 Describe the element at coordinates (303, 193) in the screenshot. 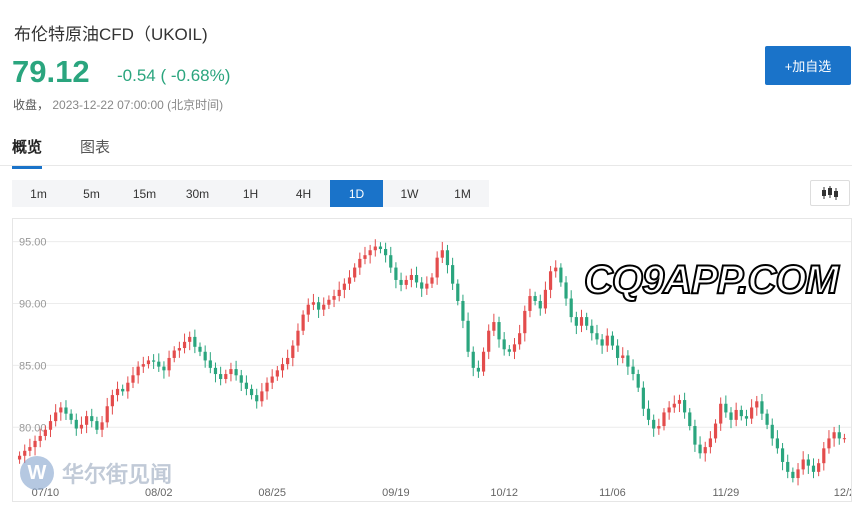

I see `period-4h: 4H` at that location.